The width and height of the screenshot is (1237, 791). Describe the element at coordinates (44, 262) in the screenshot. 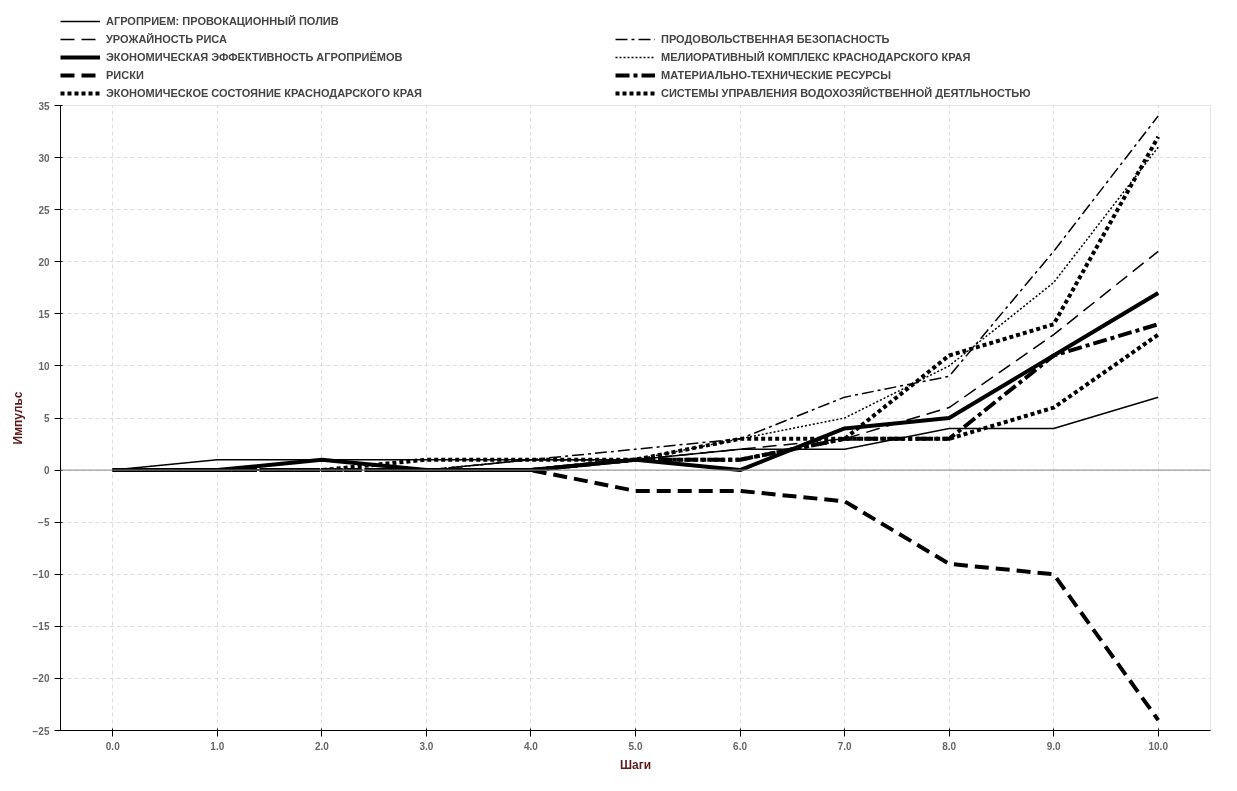

I see `y-tick-label: 20` at that location.